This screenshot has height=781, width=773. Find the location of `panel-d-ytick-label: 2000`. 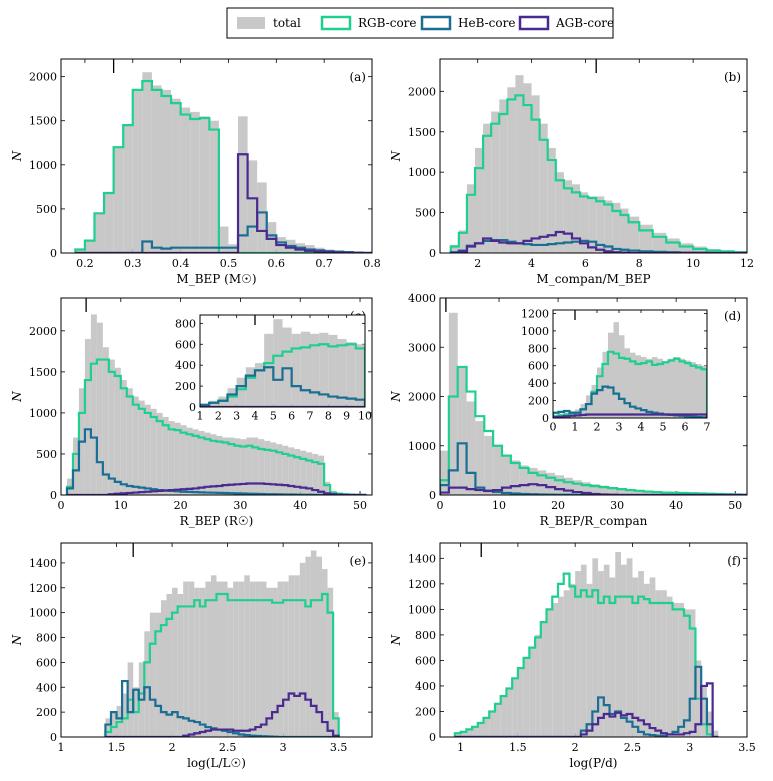

panel-d-ytick-label: 2000 is located at coordinates (422, 397).